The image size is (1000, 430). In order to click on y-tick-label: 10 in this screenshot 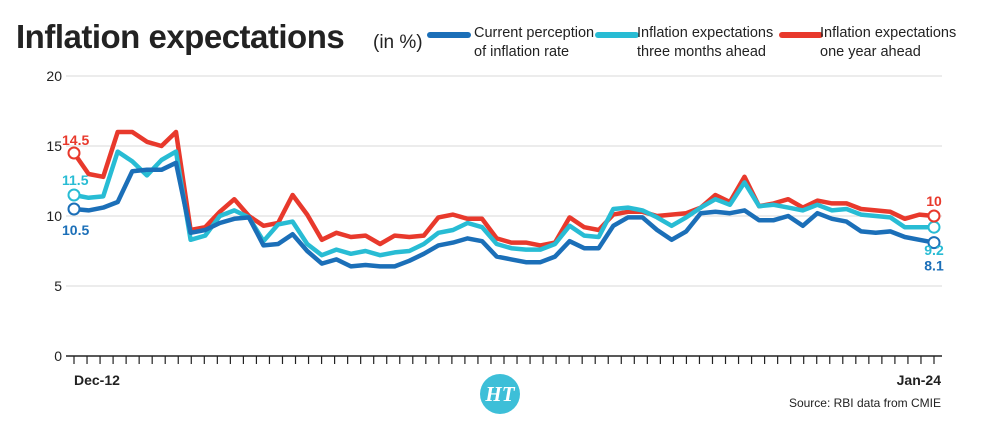, I will do `click(54, 216)`.